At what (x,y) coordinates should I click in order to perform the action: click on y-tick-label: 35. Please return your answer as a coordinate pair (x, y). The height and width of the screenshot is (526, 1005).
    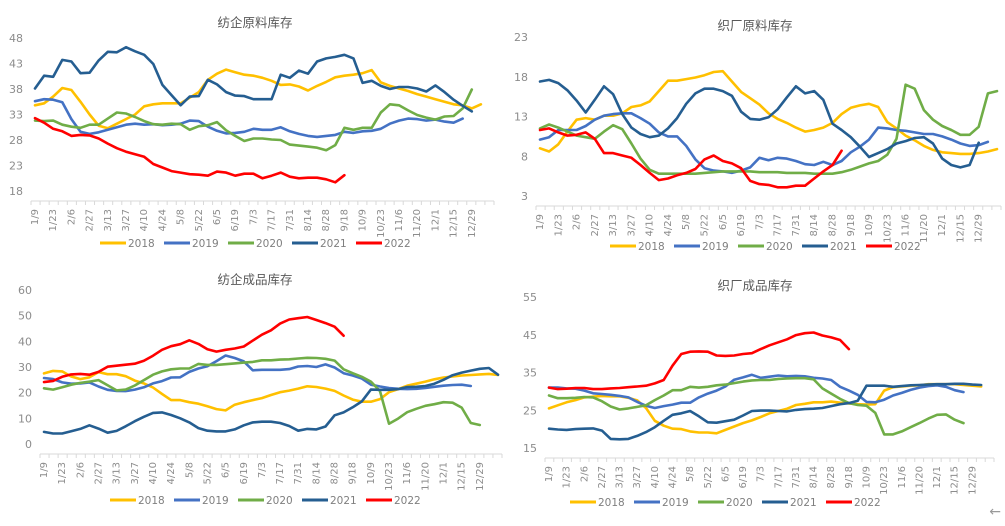
    Looking at the image, I should click on (530, 373).